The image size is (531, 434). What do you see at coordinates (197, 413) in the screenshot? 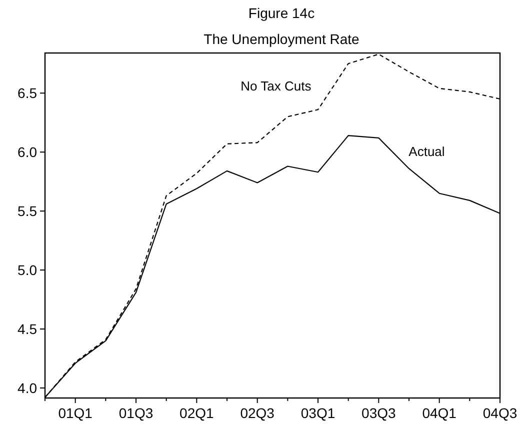
I see `x-tick-label: 02Q1` at bounding box center [197, 413].